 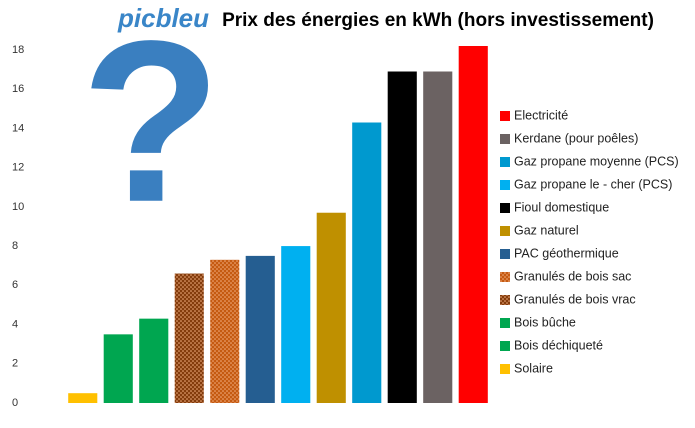 I want to click on legend-label: Gaz propane moyenne (PCS), so click(x=596, y=161).